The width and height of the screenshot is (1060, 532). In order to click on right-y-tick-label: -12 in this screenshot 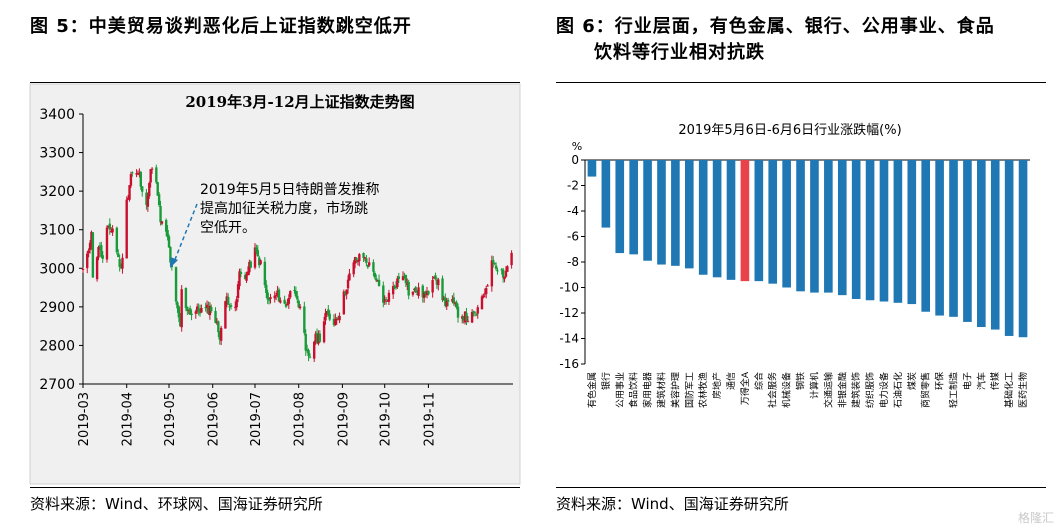, I will do `click(569, 313)`.